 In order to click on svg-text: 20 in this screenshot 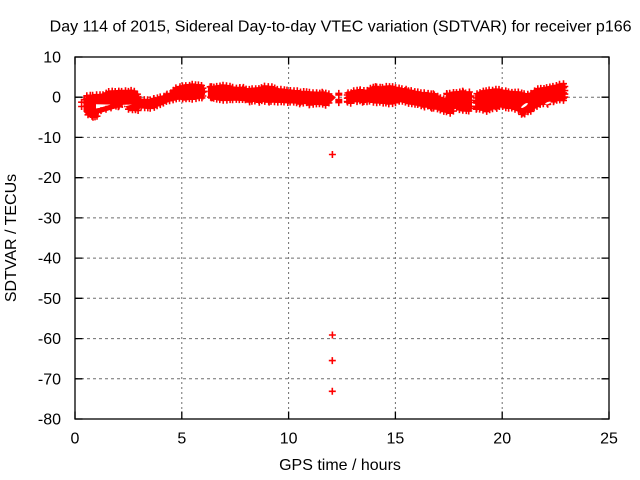, I will do `click(502, 439)`.